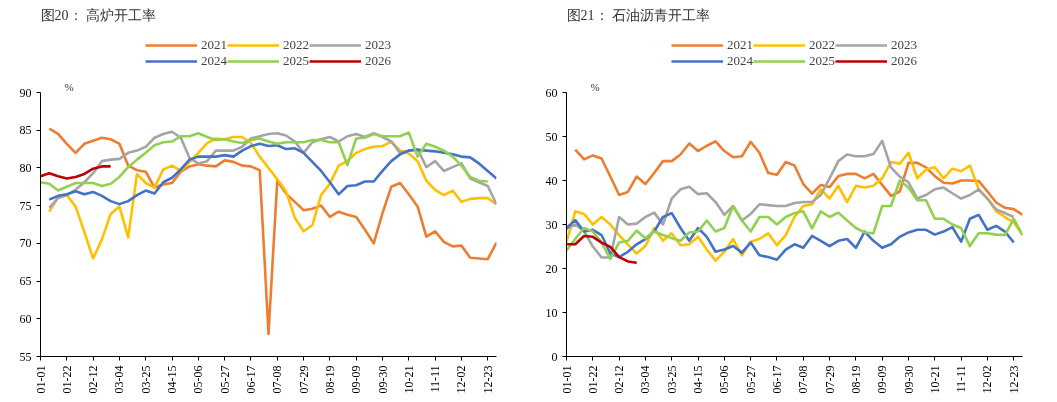 Image resolution: width=1057 pixels, height=402 pixels. Describe the element at coordinates (554, 356) in the screenshot. I see `y-tick-label: 0` at that location.